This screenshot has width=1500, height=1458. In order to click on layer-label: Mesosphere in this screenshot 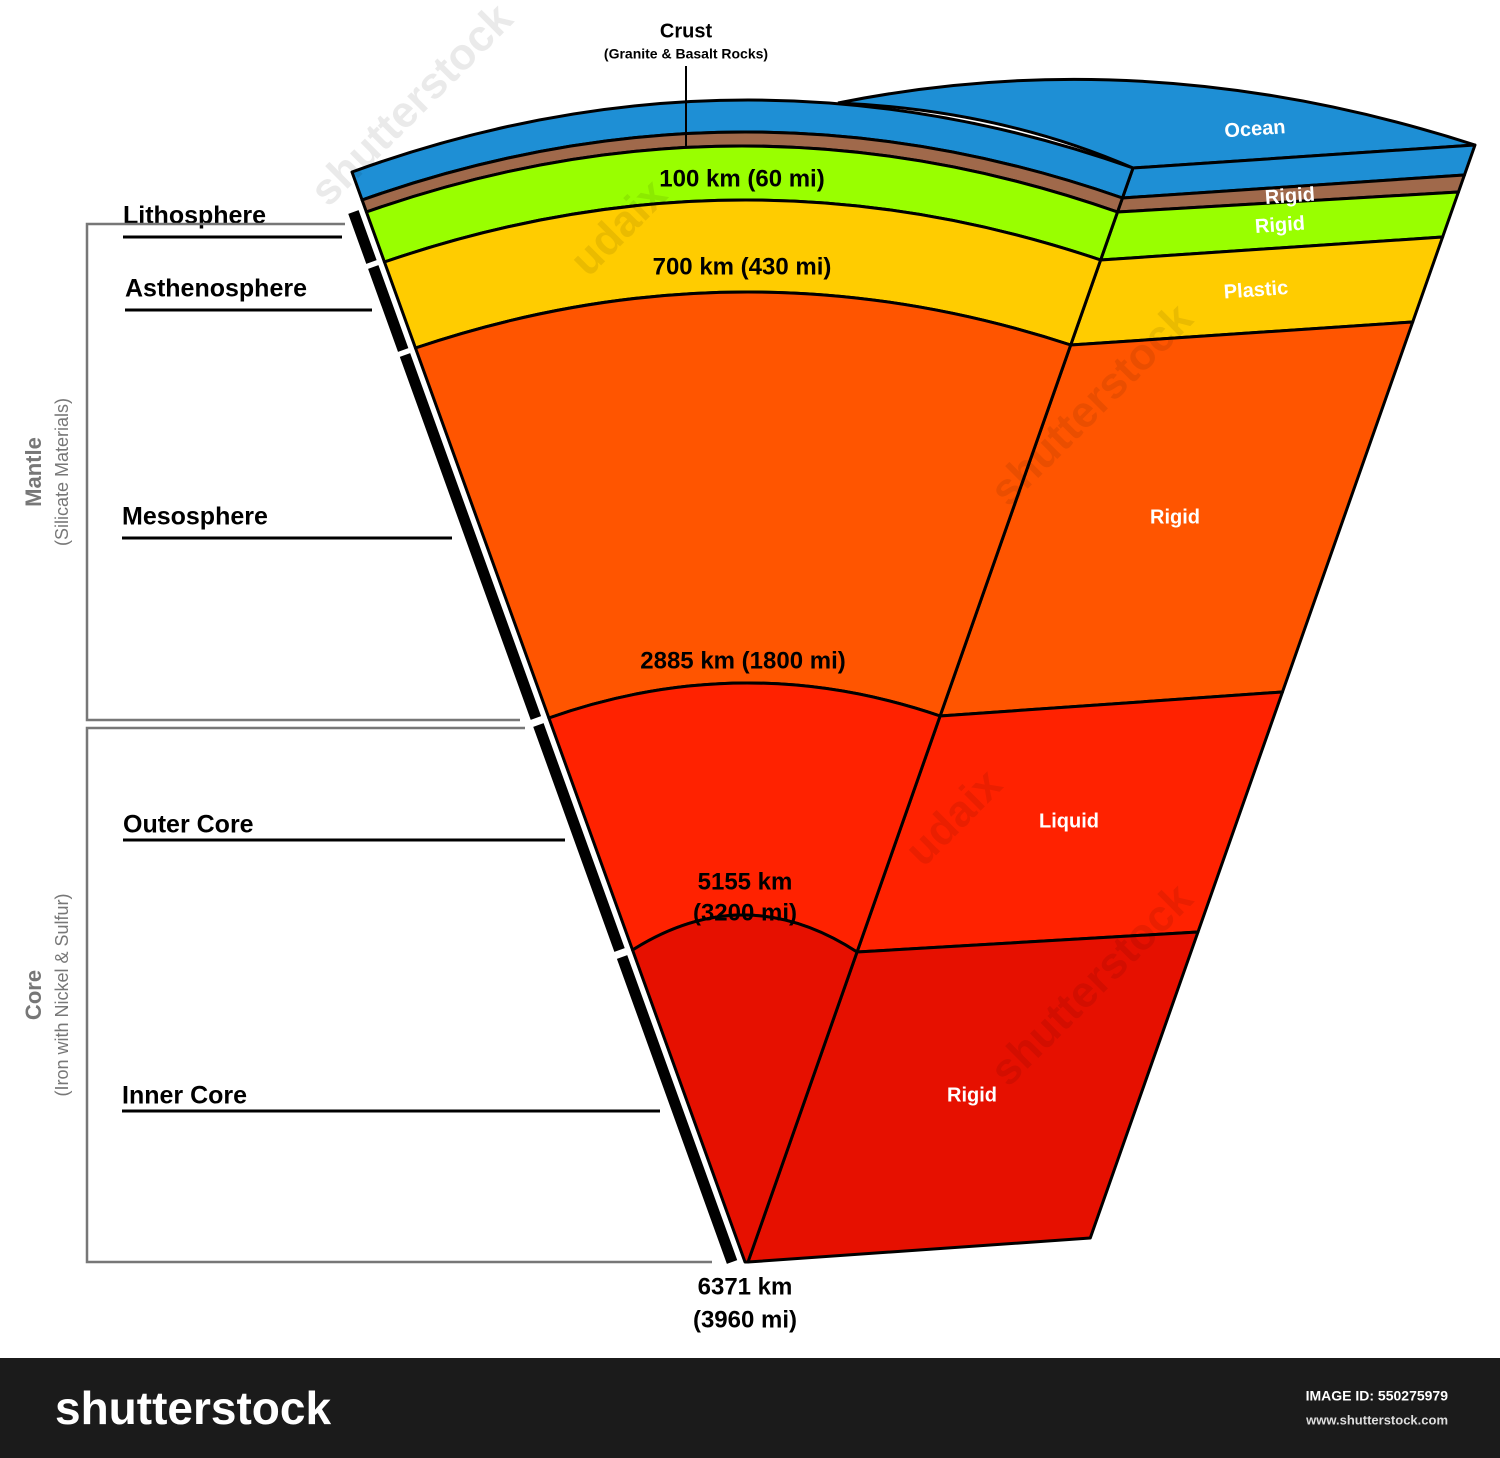, I will do `click(195, 517)`.